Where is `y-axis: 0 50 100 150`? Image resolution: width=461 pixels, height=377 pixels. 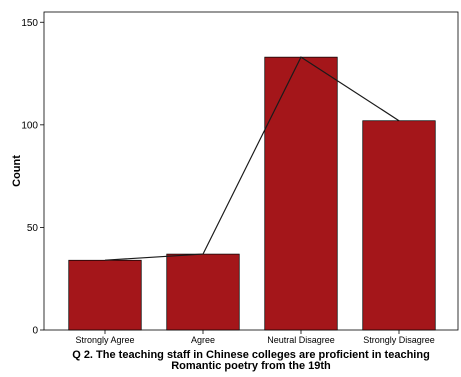
y-axis: 0 50 100 150 is located at coordinates (32, 177).